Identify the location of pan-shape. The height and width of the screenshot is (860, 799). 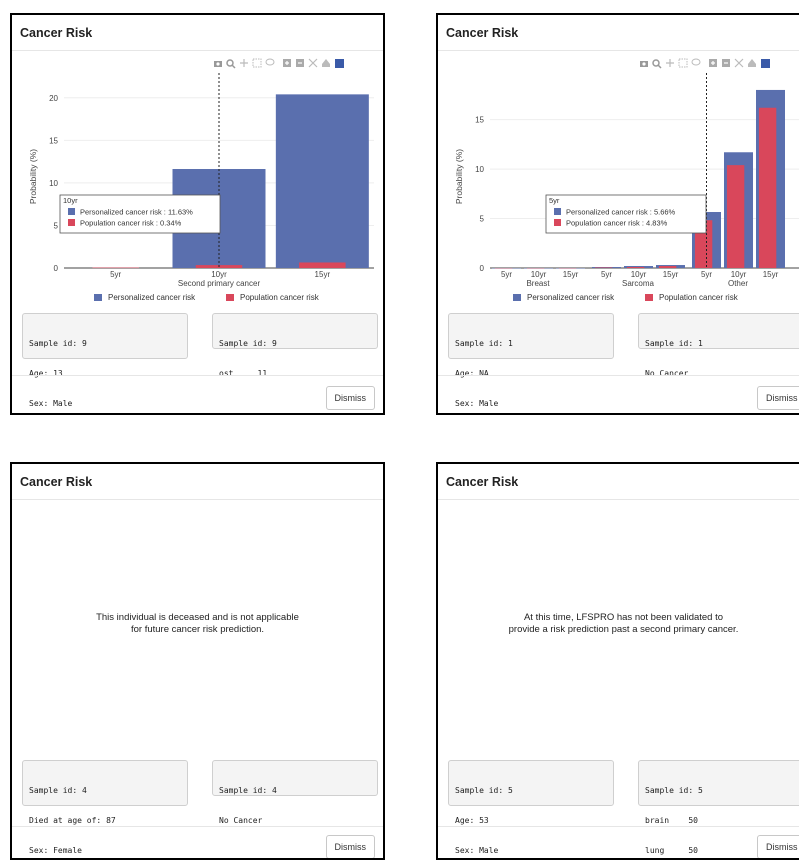
(670, 63).